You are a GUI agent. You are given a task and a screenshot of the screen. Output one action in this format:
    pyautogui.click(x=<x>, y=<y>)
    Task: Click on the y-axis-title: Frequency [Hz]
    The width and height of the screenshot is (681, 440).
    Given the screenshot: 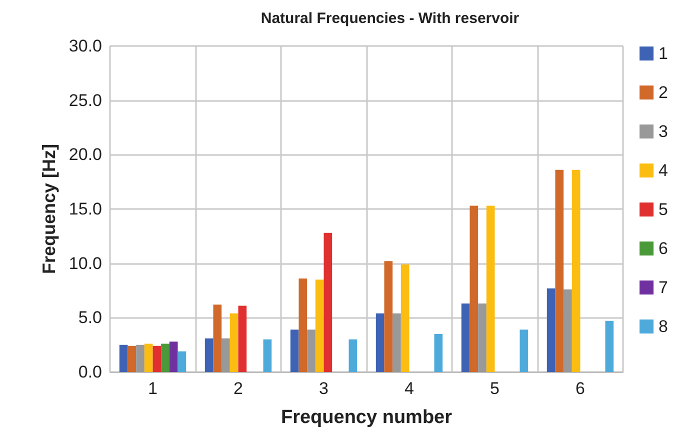 What is the action you would take?
    pyautogui.click(x=49, y=209)
    